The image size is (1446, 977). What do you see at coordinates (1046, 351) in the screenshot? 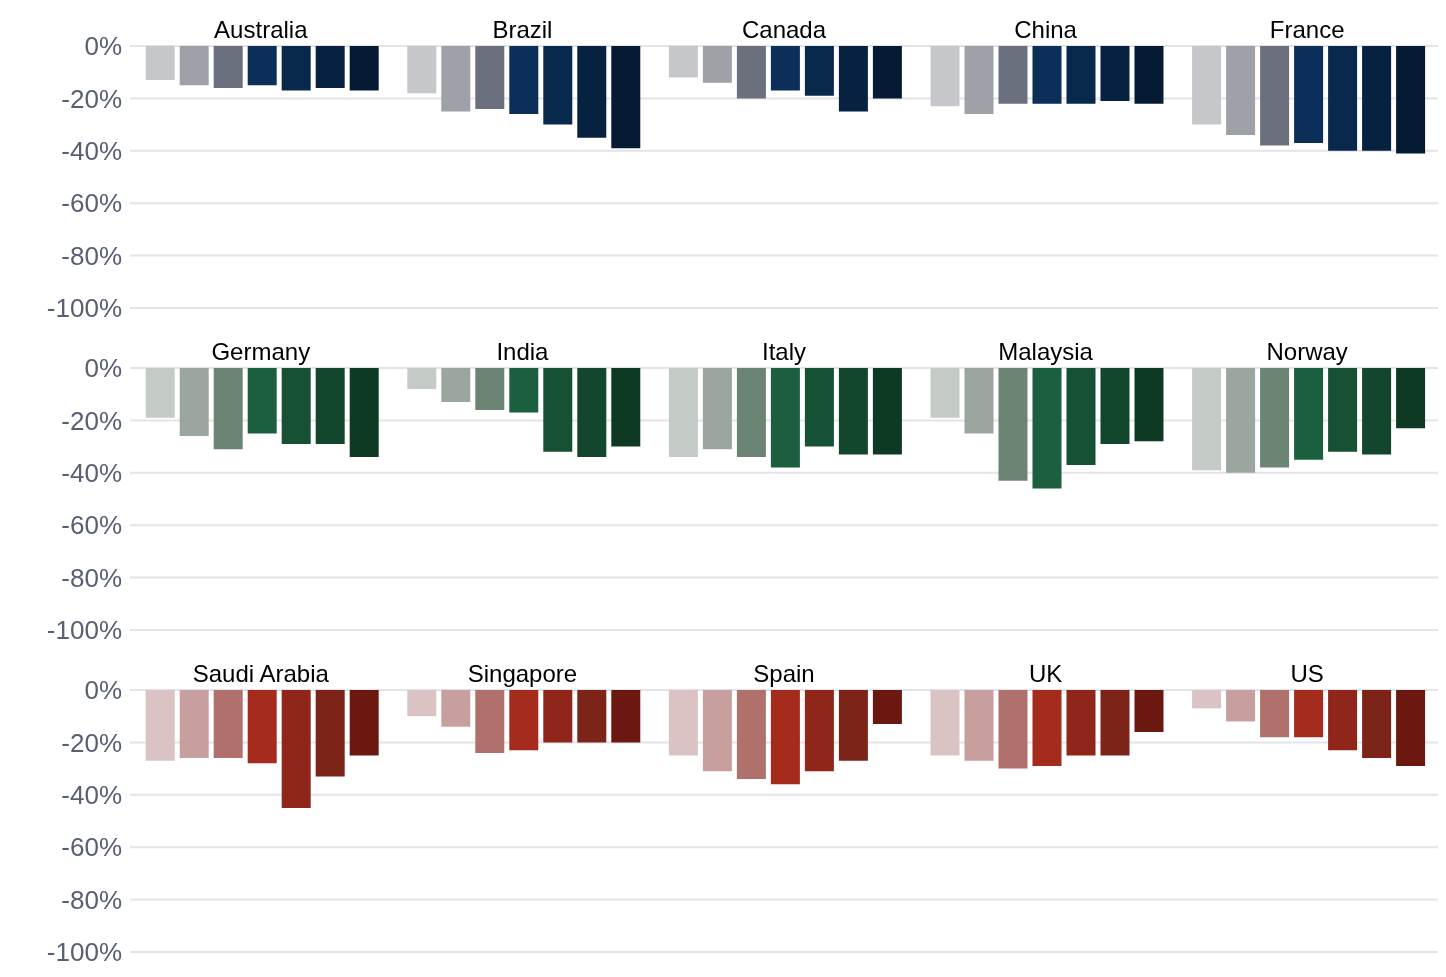
I see `x-tick-label: Malaysia` at bounding box center [1046, 351].